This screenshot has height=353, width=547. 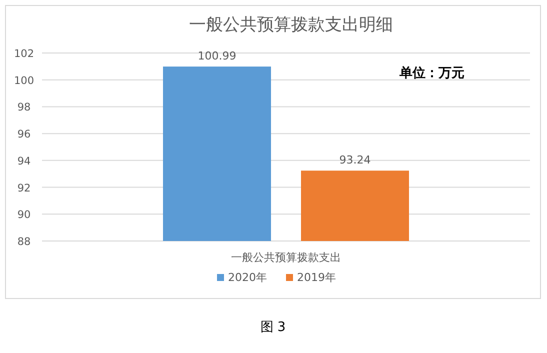 What do you see at coordinates (24, 242) in the screenshot?
I see `y-tick-label: 88` at bounding box center [24, 242].